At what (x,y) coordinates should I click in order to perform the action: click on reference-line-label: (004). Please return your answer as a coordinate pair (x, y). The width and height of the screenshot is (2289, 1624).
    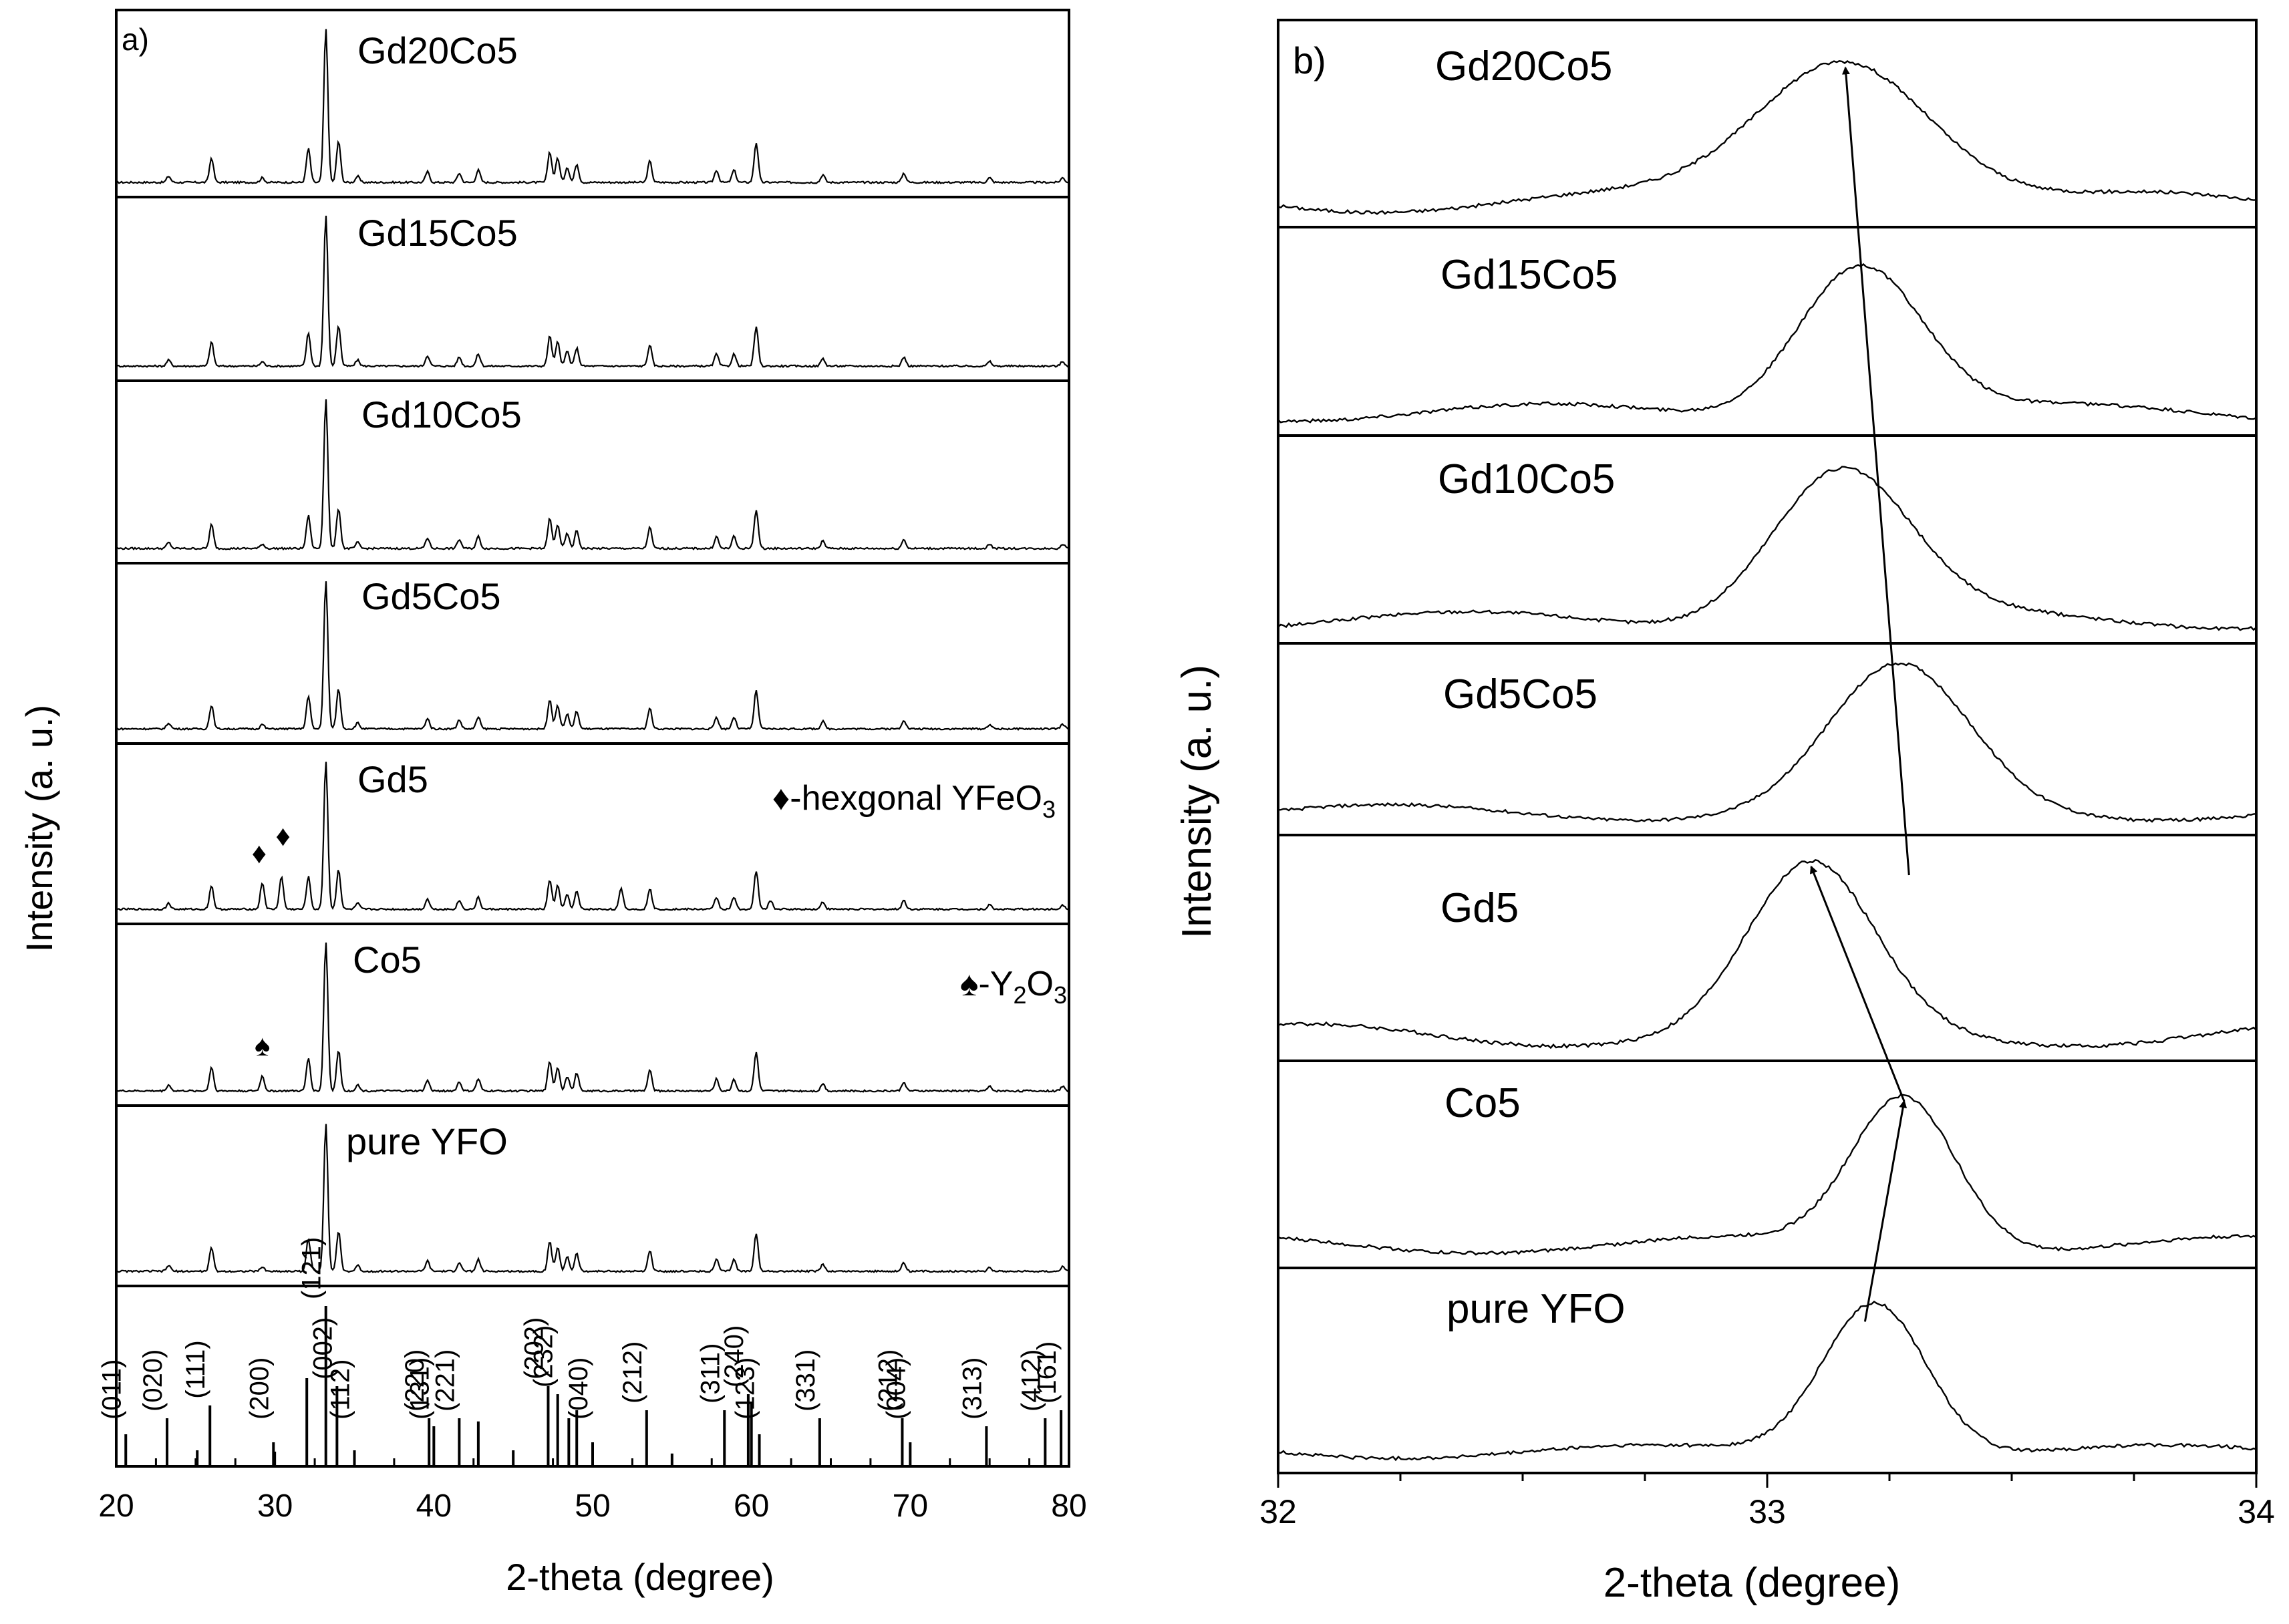
    Looking at the image, I should click on (896, 1388).